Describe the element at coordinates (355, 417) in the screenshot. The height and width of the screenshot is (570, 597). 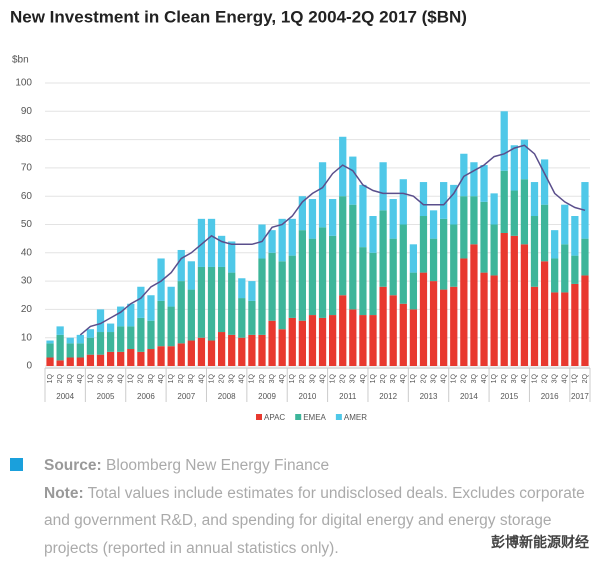
I see `legend-label: AMER` at that location.